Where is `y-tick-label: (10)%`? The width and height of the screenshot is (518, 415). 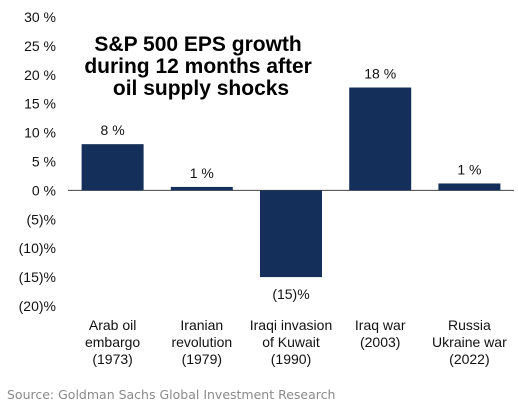
y-tick-label: (10)% is located at coordinates (37, 248).